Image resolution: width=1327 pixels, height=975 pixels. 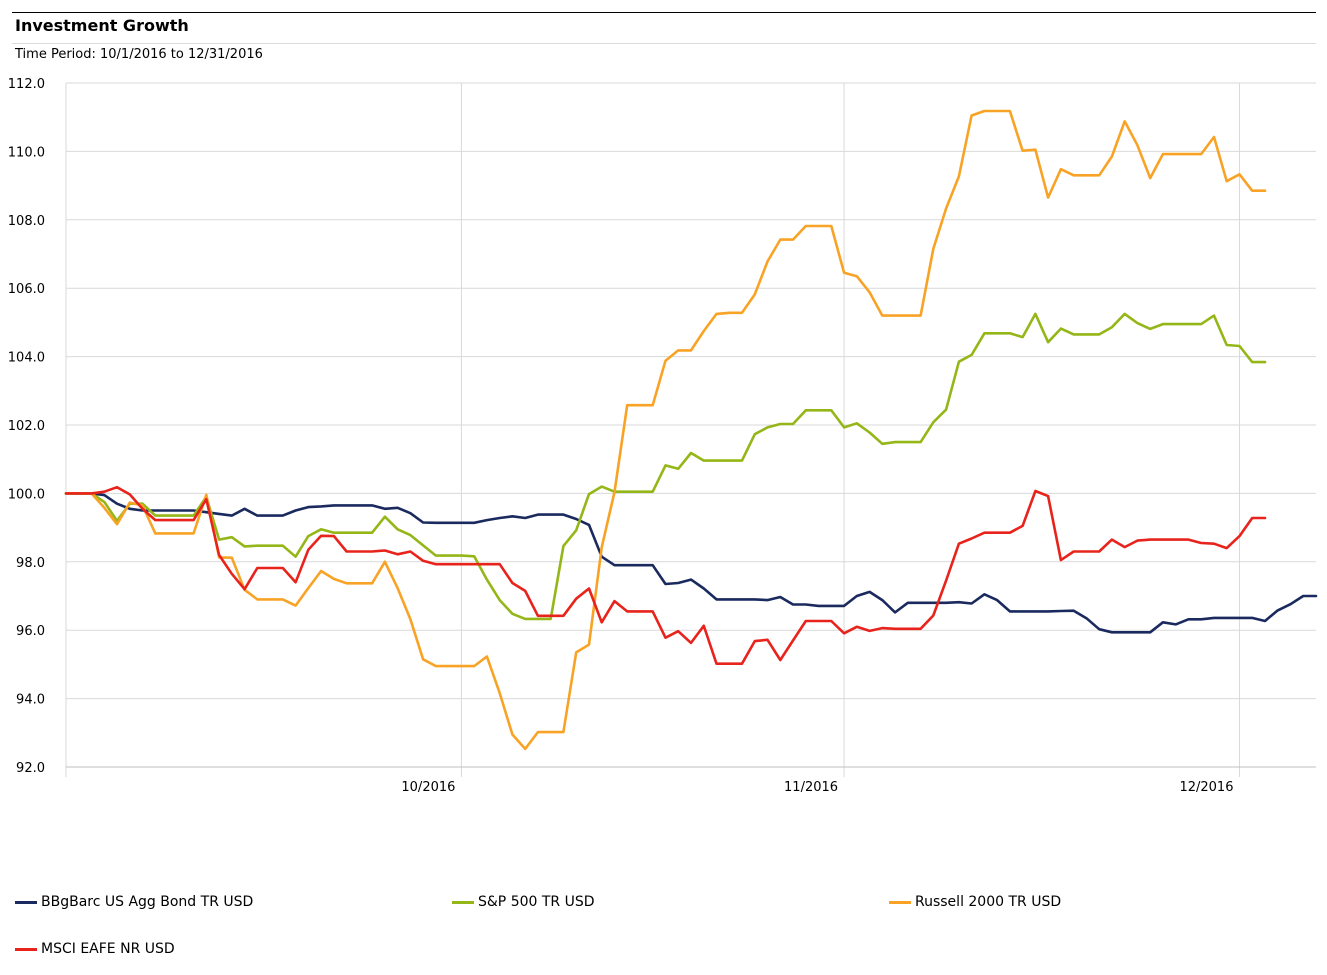 What do you see at coordinates (30, 768) in the screenshot?
I see `y-tick-label: 92.0` at bounding box center [30, 768].